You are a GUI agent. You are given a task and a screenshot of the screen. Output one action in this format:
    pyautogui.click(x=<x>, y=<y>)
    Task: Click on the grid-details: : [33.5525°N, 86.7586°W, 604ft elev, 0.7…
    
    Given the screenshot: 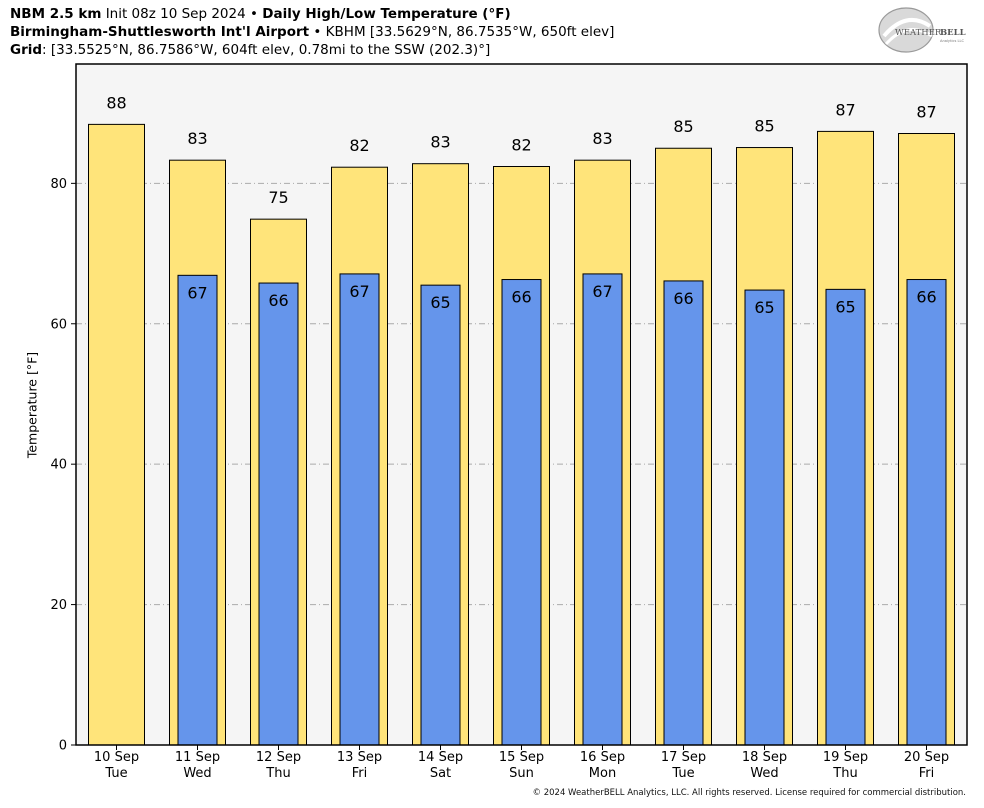 What is the action you would take?
    pyautogui.click(x=266, y=50)
    